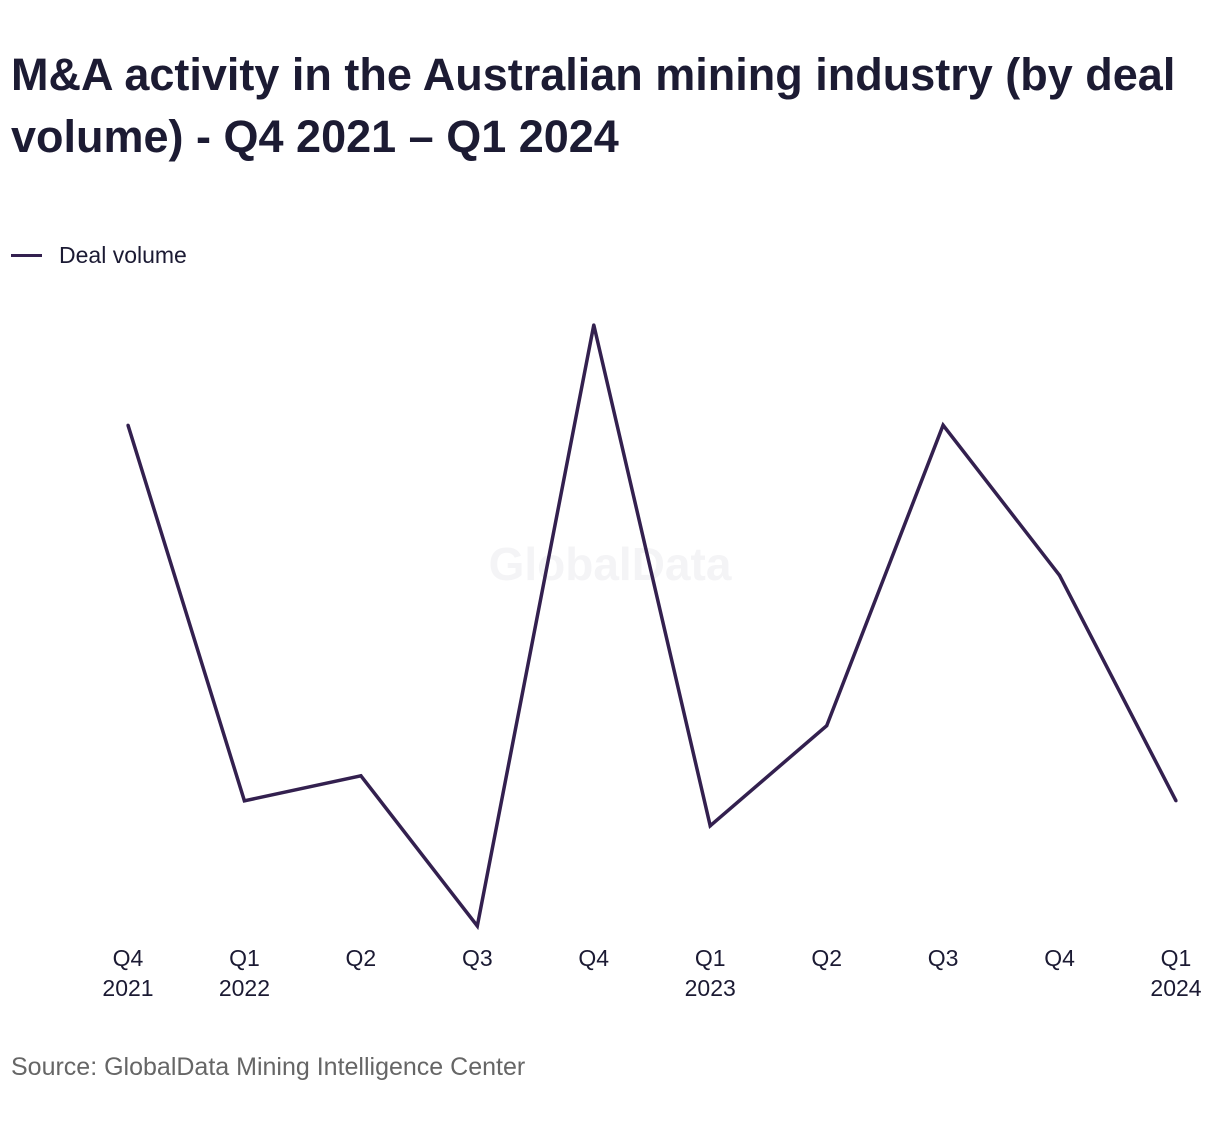 The height and width of the screenshot is (1126, 1220). I want to click on legend-label-deal-volume: Deal volume, so click(123, 255).